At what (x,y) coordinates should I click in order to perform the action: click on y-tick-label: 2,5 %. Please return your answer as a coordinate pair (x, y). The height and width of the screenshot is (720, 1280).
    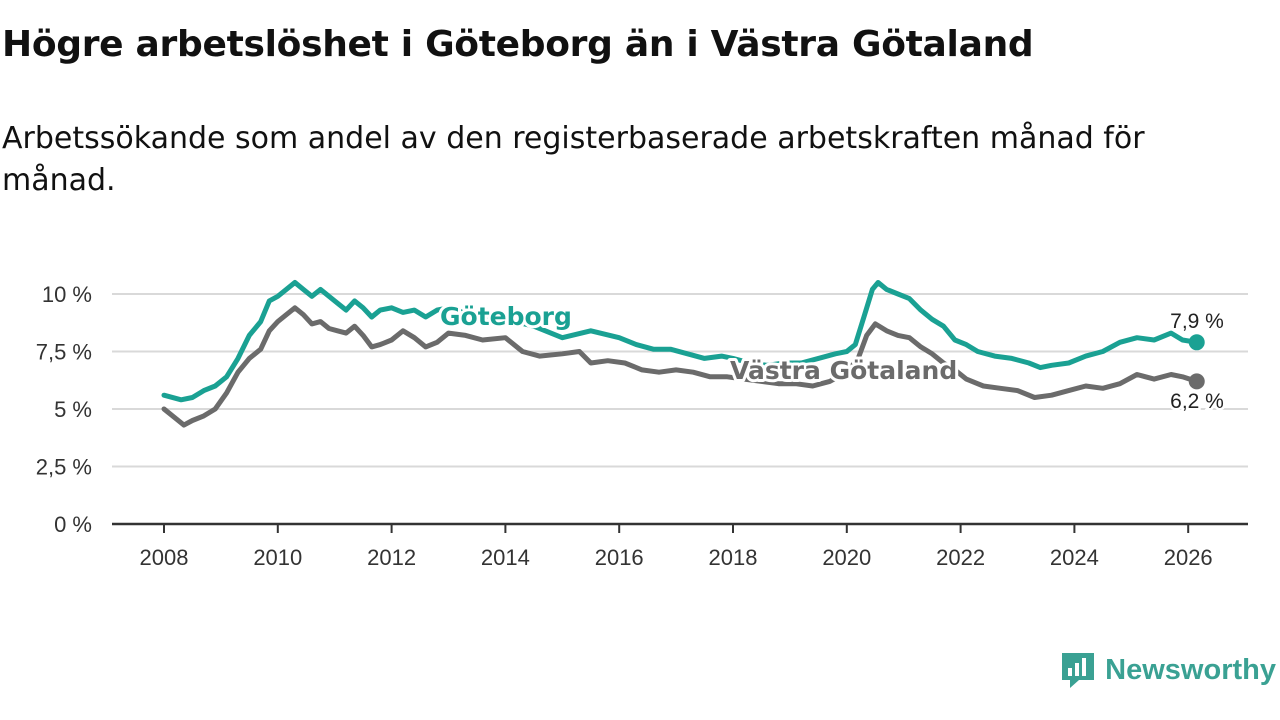
    Looking at the image, I should click on (64, 467).